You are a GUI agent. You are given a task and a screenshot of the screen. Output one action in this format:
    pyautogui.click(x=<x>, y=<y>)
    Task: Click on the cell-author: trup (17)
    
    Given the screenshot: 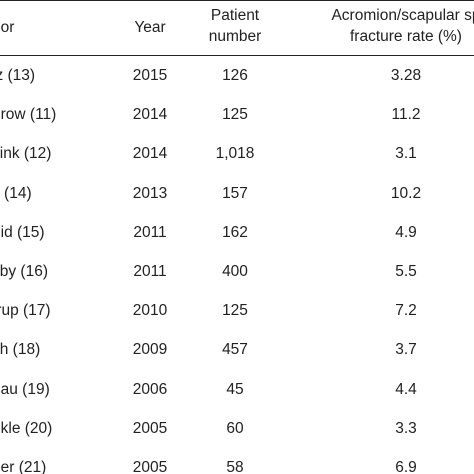 What is the action you would take?
    pyautogui.click(x=25, y=310)
    